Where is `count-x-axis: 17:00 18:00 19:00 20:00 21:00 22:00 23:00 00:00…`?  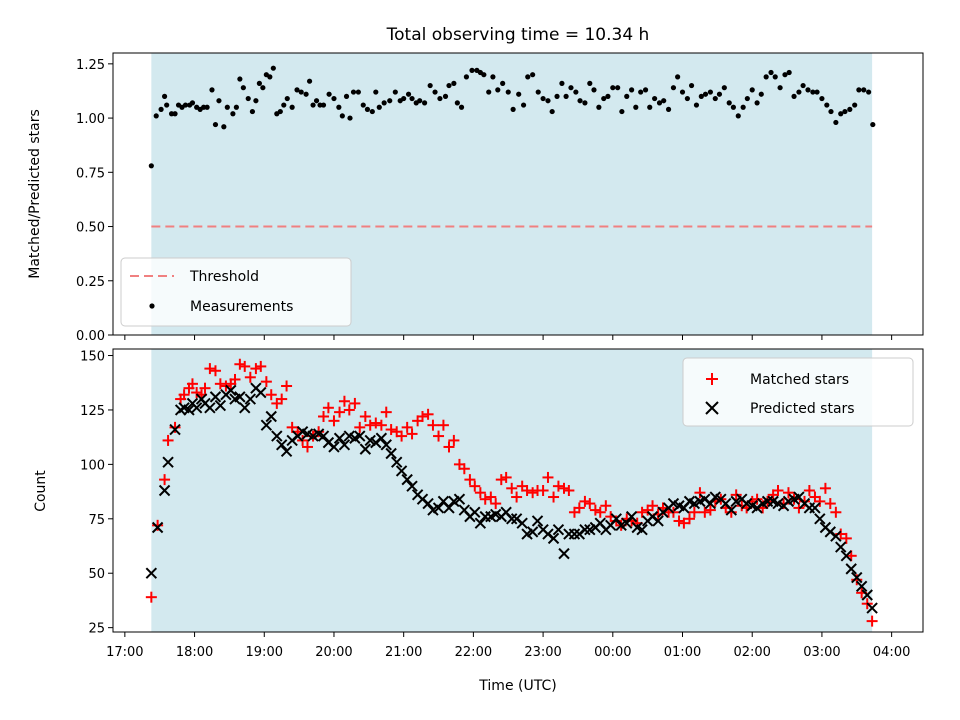
count-x-axis: 17:00 18:00 19:00 20:00 21:00 22:00 23:00 00:00… is located at coordinates (508, 646).